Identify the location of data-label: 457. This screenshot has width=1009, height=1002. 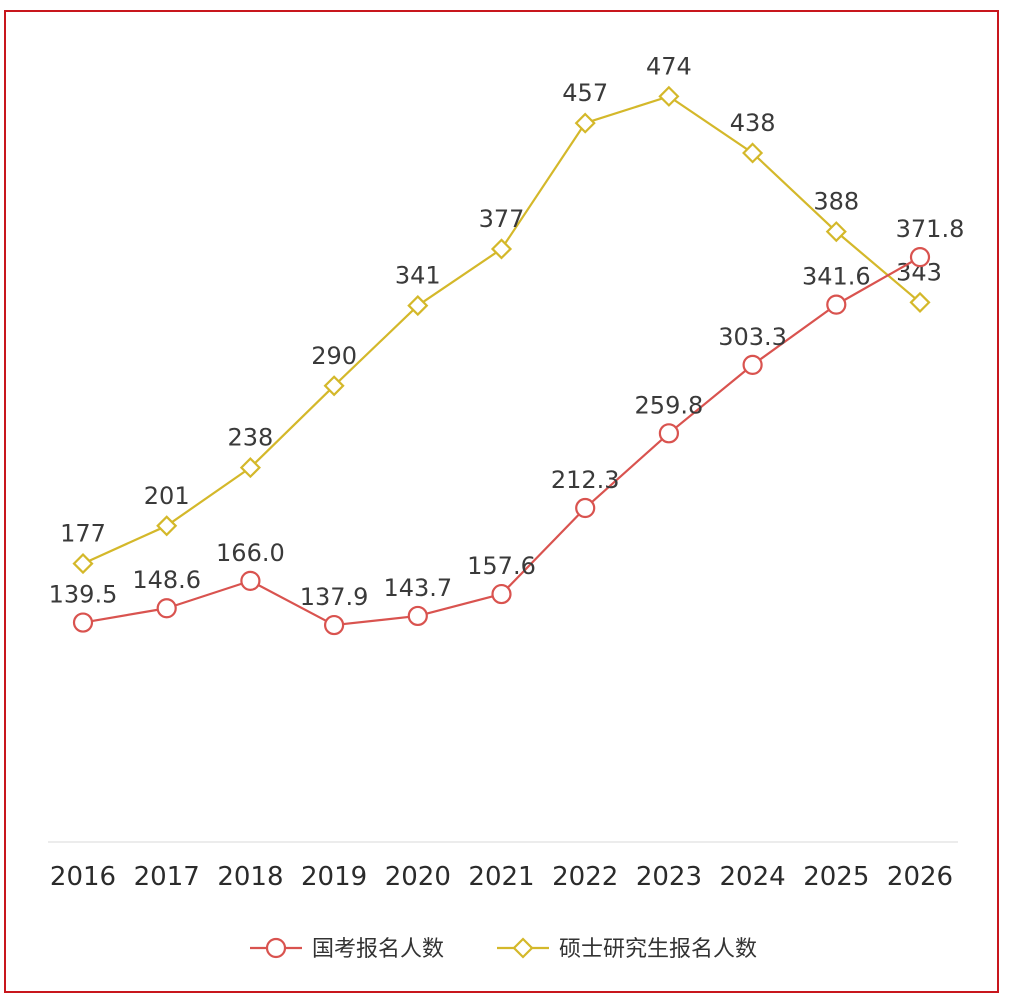
(585, 93).